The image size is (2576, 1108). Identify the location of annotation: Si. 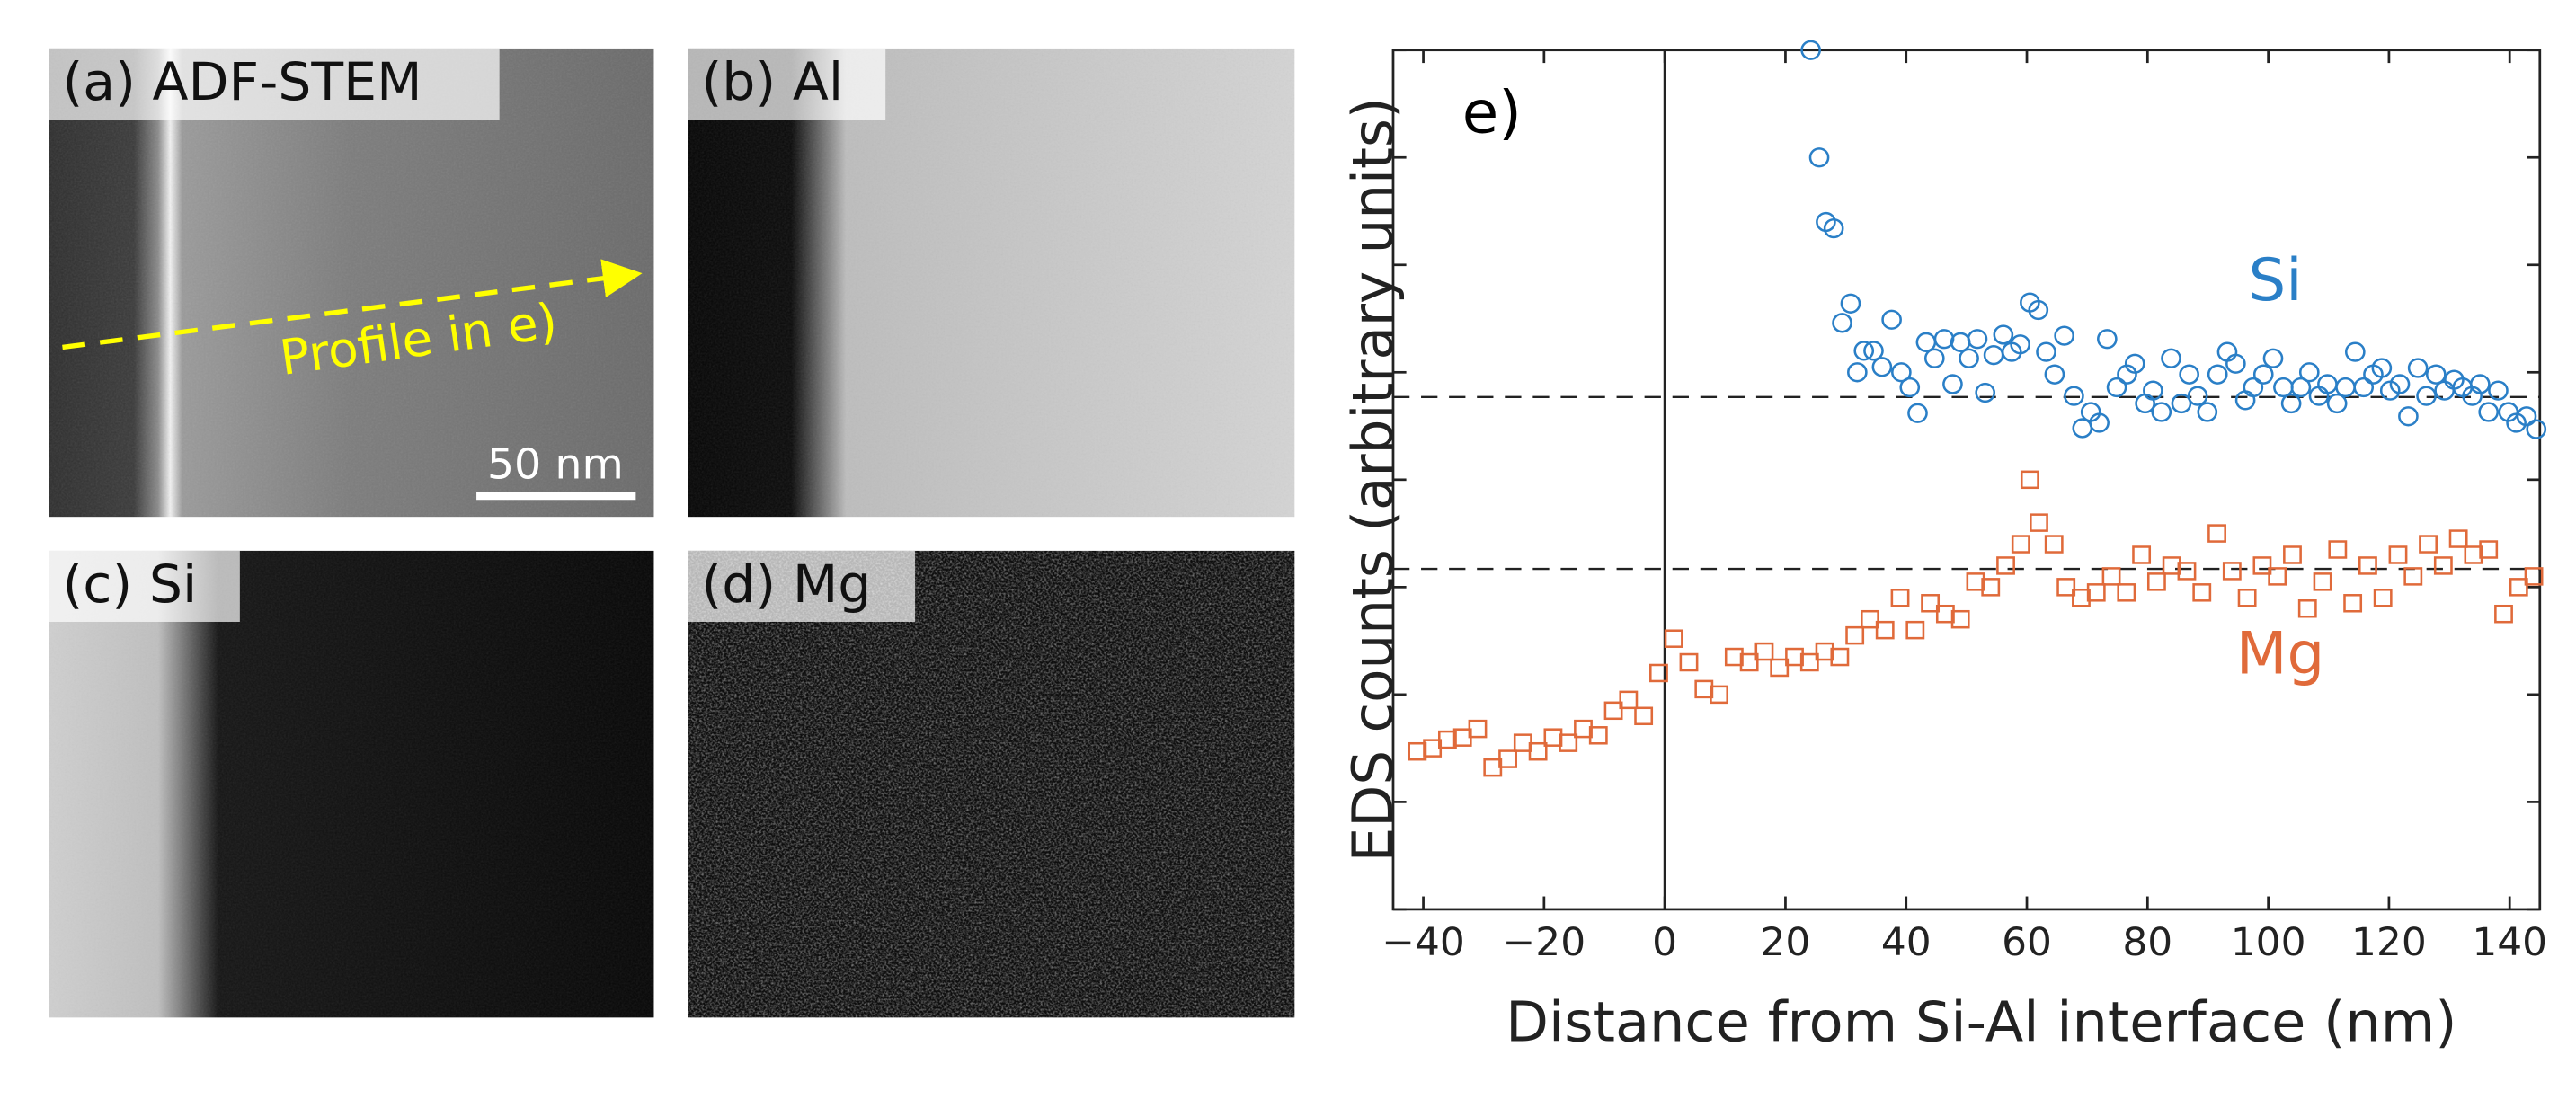
(2275, 281).